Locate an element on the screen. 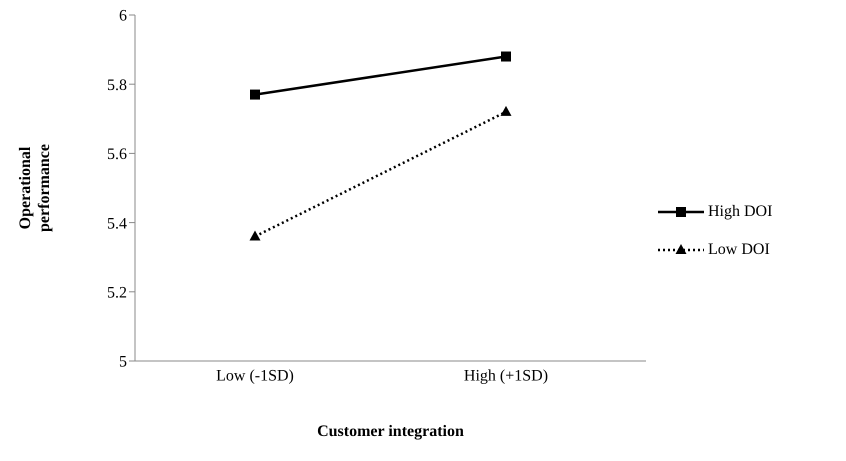 This screenshot has width=846, height=461. y-tick-label: 5.2 is located at coordinates (117, 293).